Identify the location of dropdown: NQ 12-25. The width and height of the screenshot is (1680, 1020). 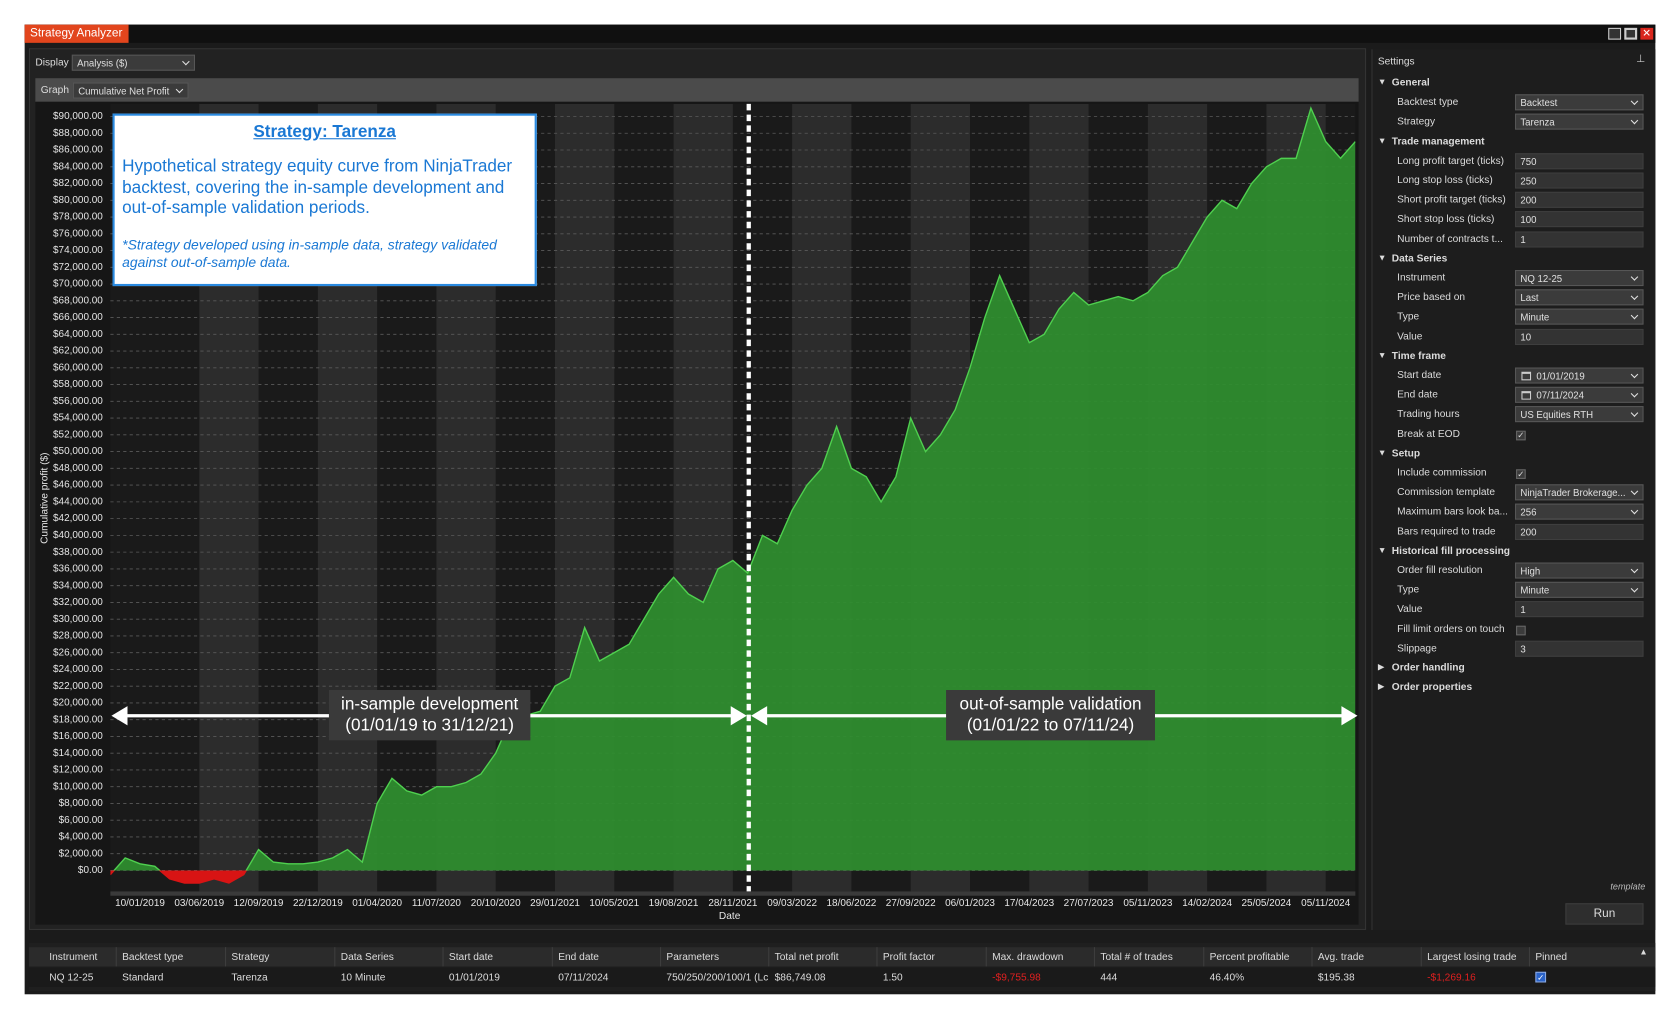
(1579, 278).